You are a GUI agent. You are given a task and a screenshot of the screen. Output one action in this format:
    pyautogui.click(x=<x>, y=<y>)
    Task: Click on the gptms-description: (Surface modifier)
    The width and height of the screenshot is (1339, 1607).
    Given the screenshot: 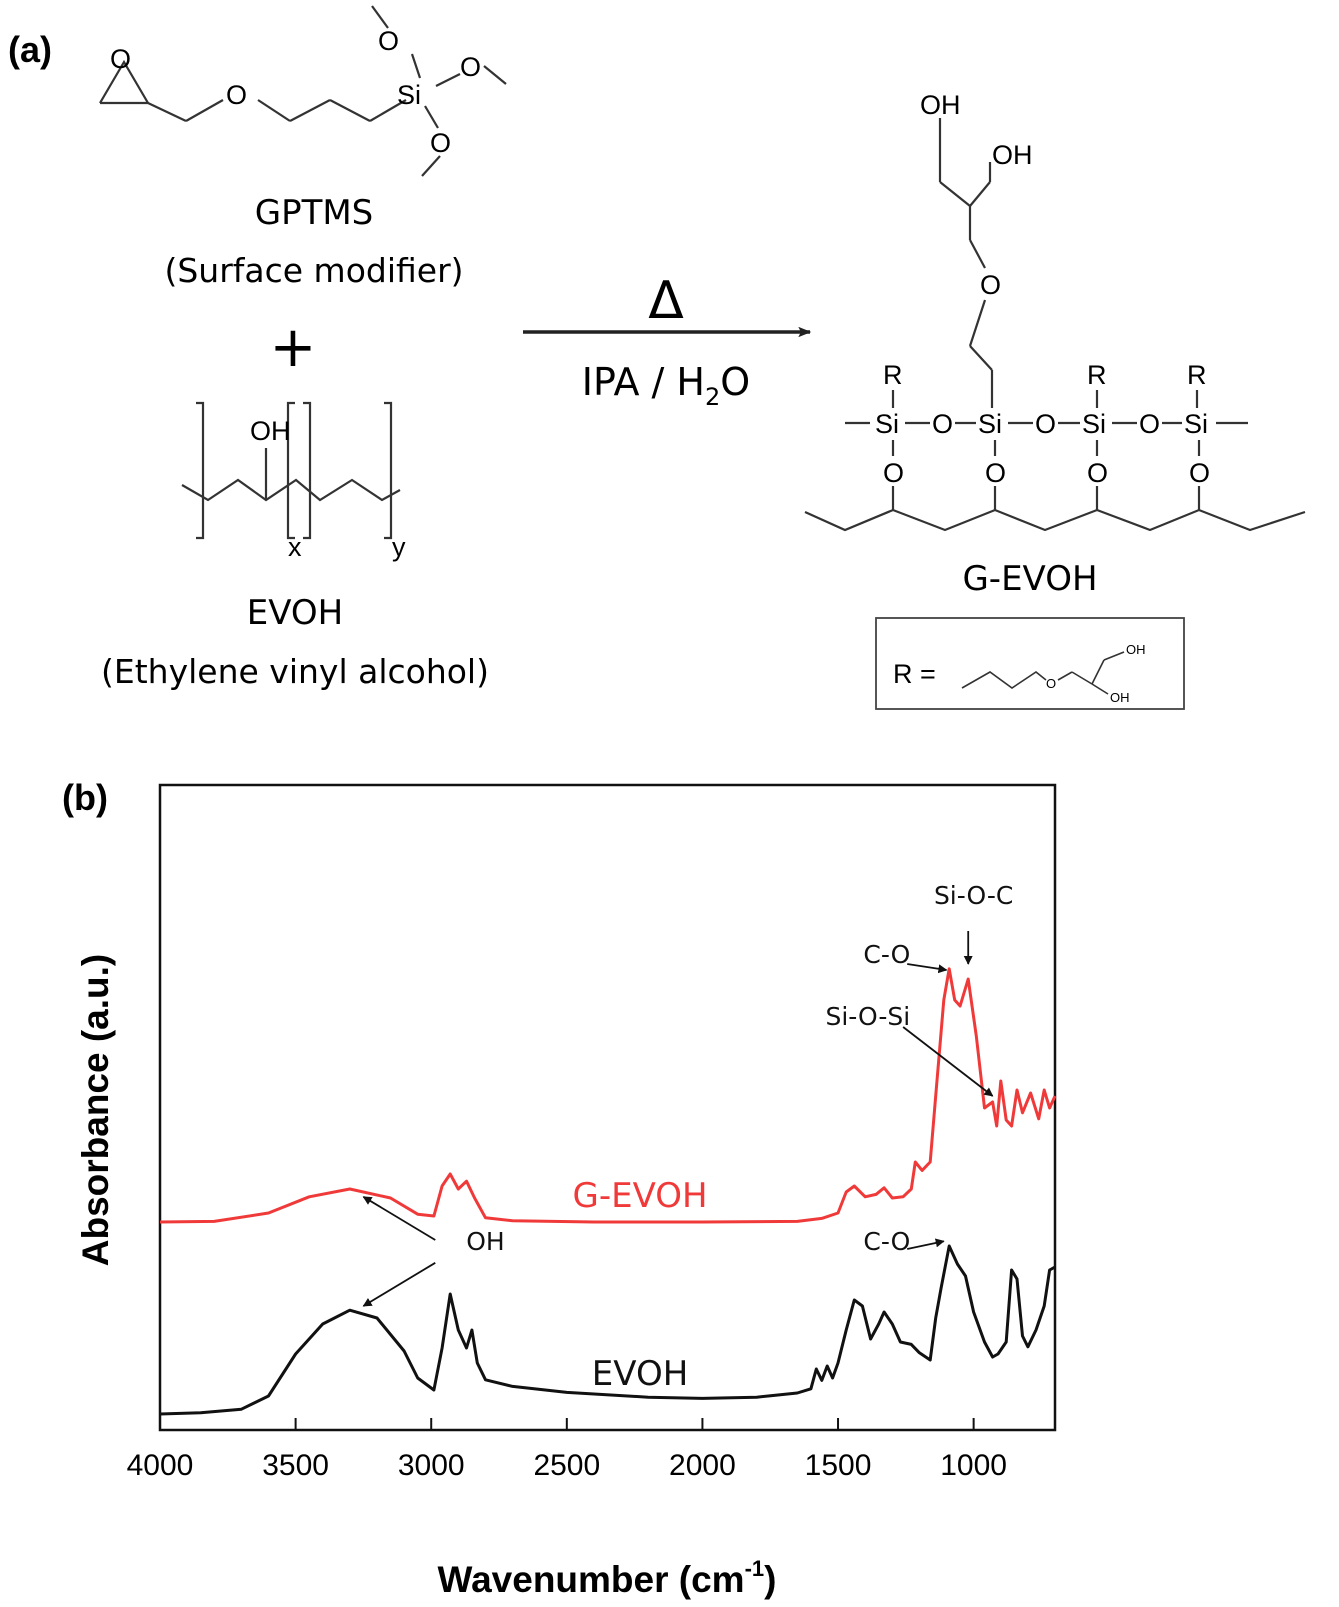 What is the action you would take?
    pyautogui.click(x=313, y=270)
    